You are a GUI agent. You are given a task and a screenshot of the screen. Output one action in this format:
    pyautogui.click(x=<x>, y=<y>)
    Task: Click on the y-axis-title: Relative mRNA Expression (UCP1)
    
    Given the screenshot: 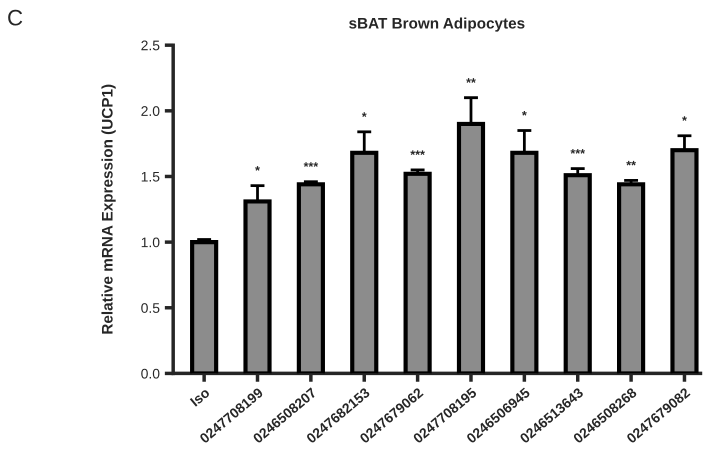 What is the action you would take?
    pyautogui.click(x=108, y=209)
    